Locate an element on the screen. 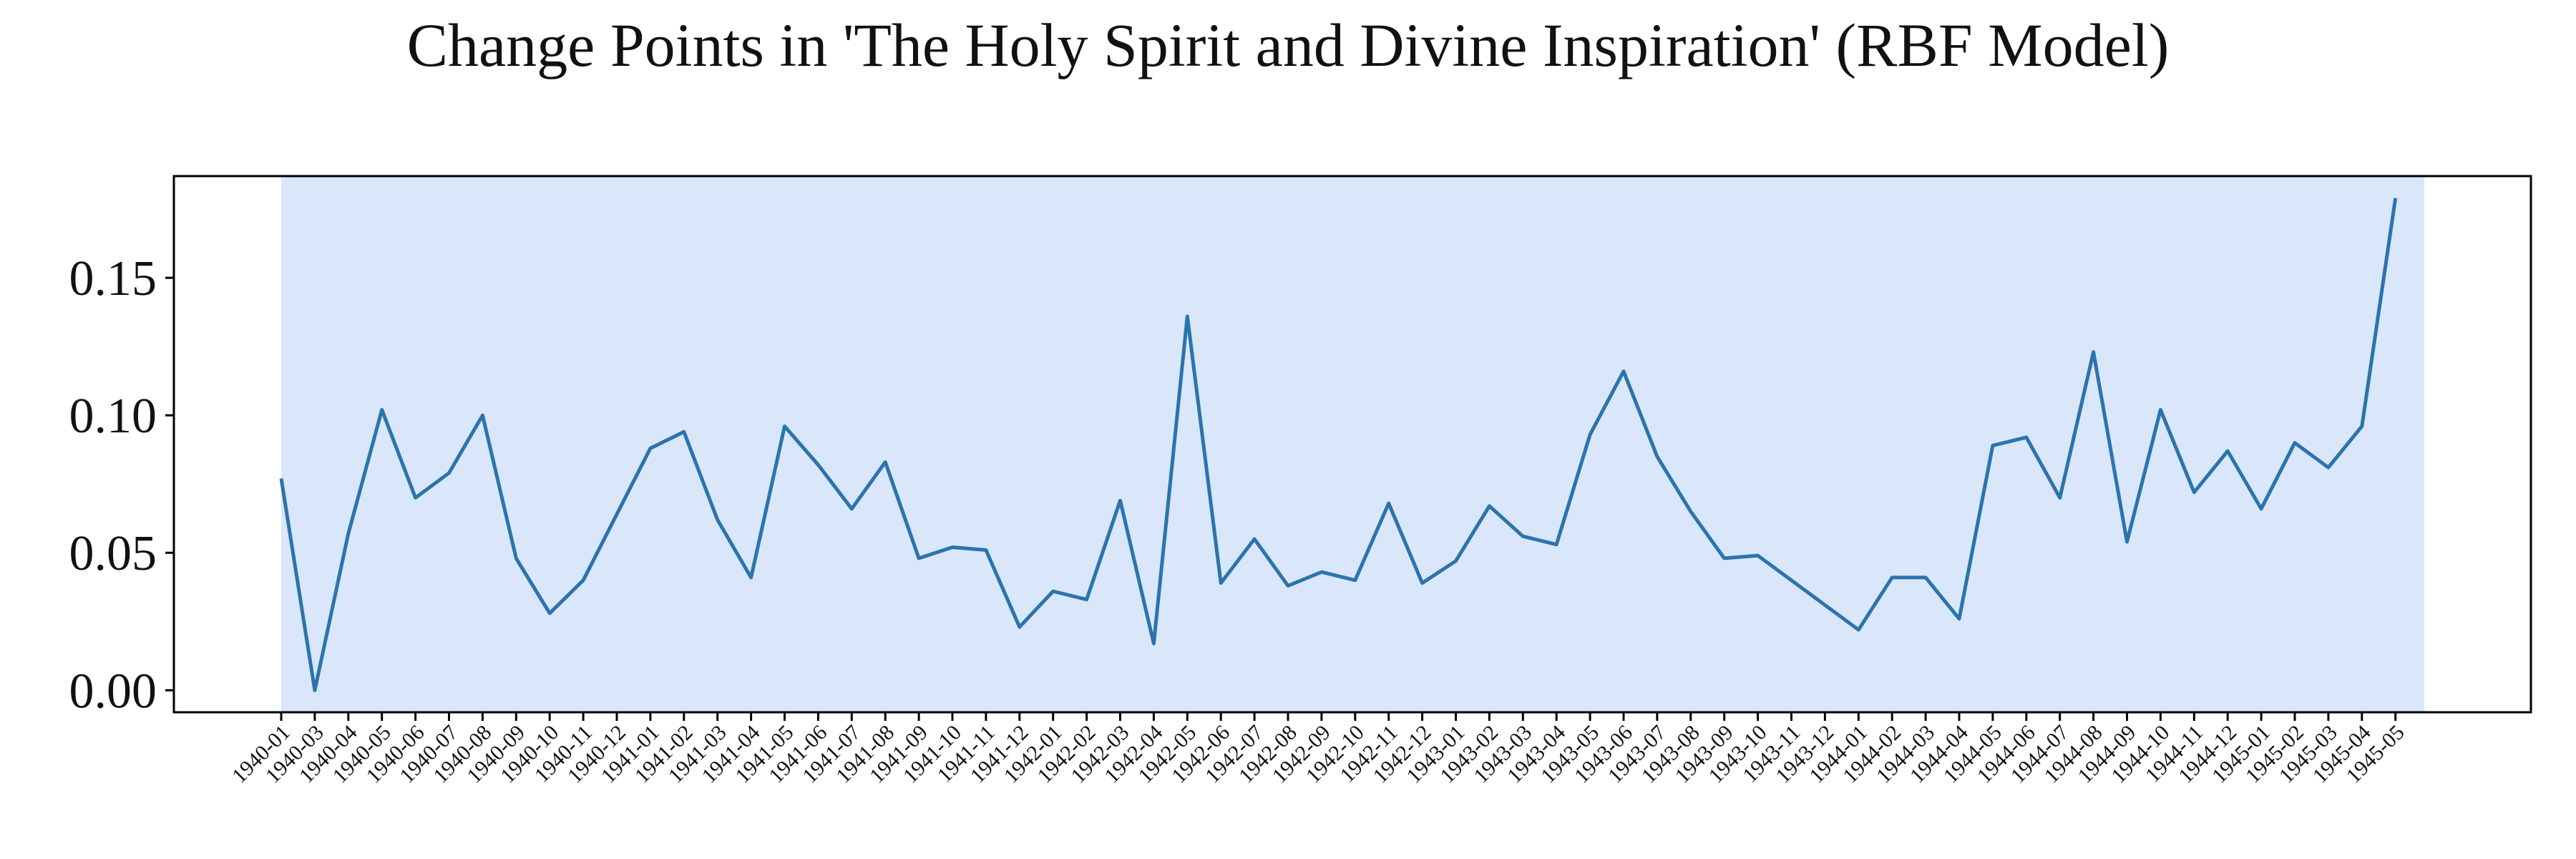 This screenshot has width=2576, height=859. y-axis: 0.00 0.05 0.10 0.15 is located at coordinates (122, 485).